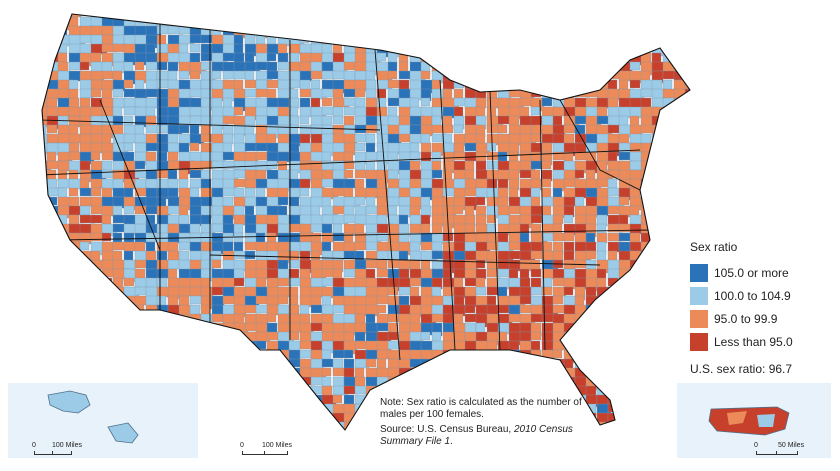 The image size is (840, 471). I want to click on mainland-scale-label: 100 Miles, so click(277, 445).